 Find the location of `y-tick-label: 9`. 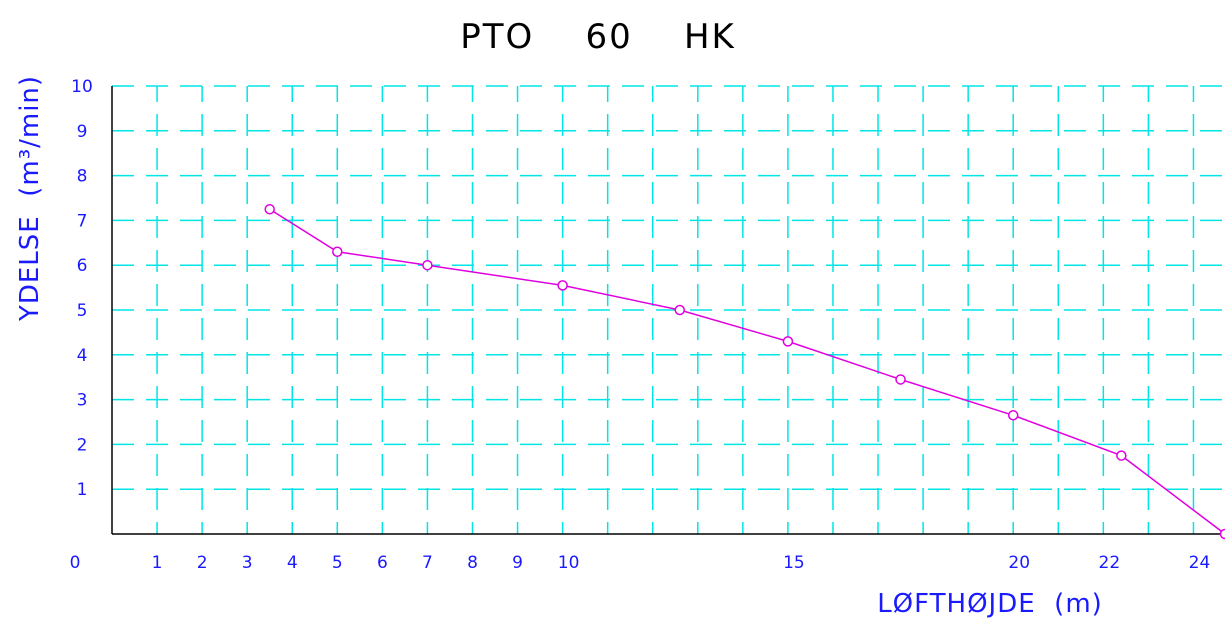

y-tick-label: 9 is located at coordinates (82, 132).